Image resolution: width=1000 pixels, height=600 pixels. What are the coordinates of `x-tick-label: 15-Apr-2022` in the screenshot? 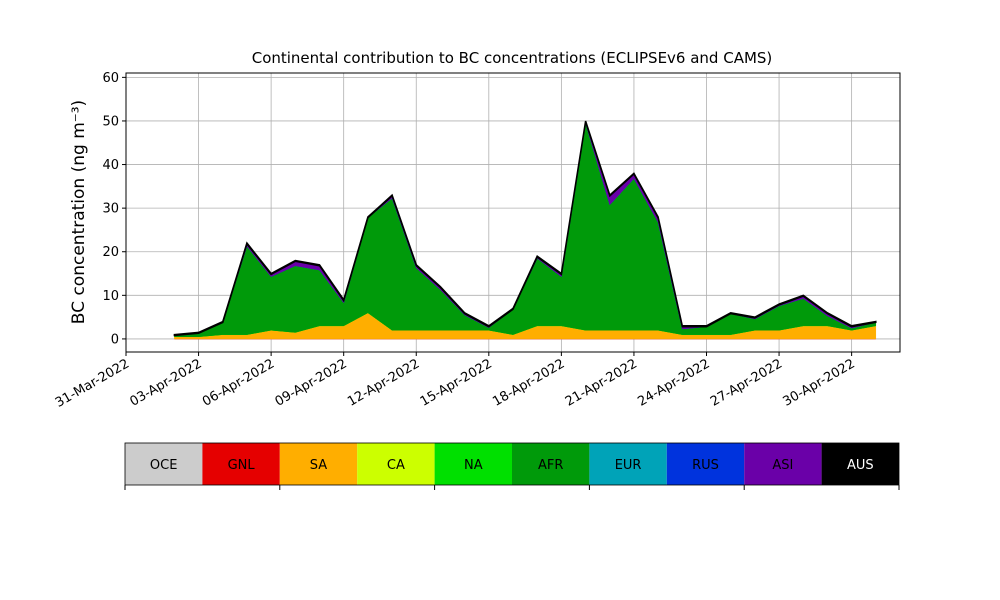 It's located at (456, 382).